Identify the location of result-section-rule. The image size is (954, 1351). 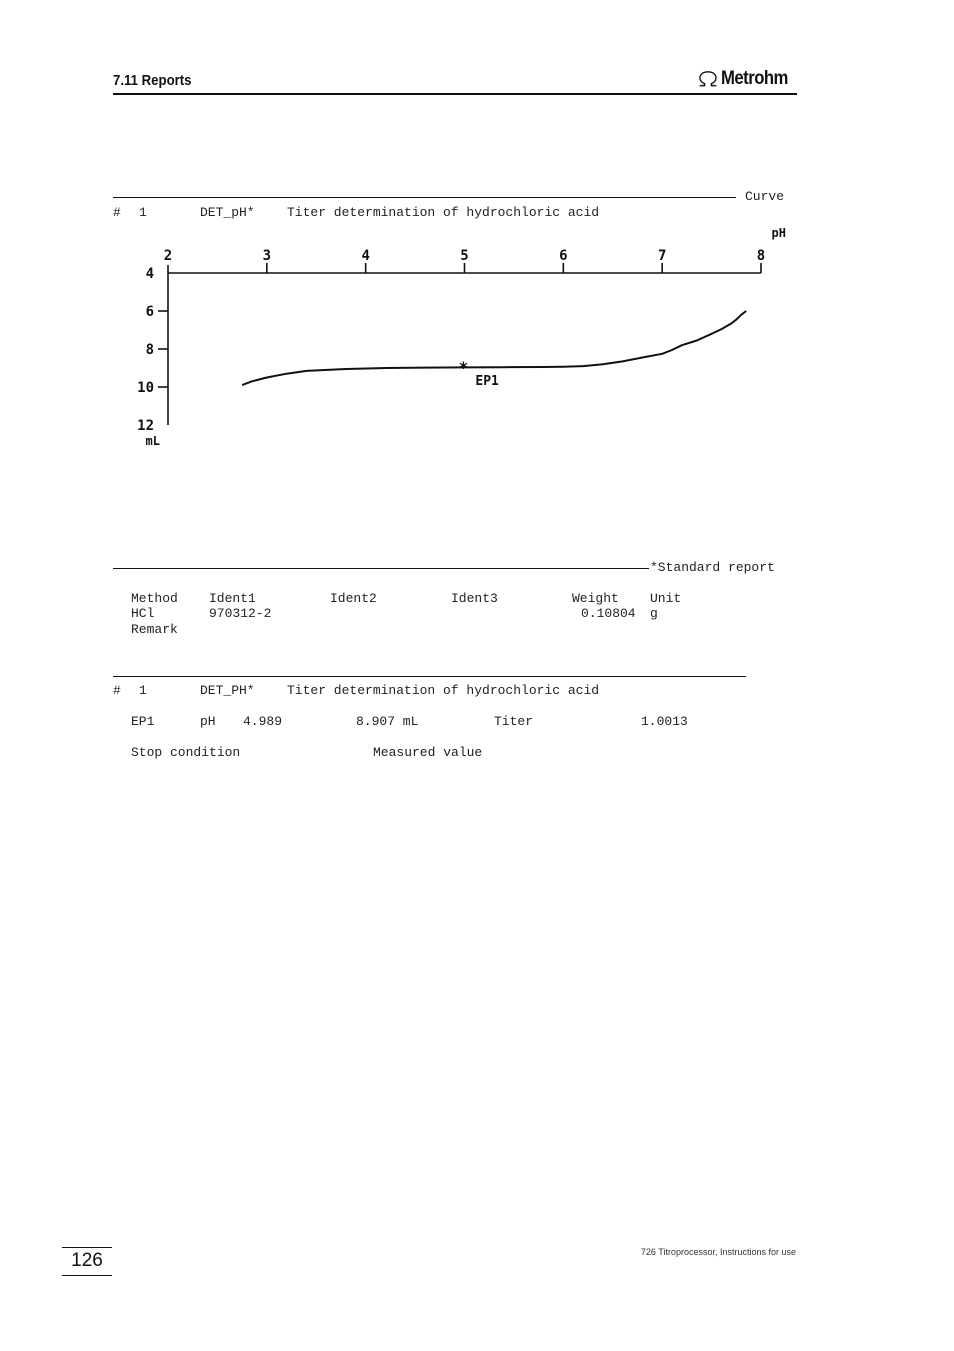
(429, 676).